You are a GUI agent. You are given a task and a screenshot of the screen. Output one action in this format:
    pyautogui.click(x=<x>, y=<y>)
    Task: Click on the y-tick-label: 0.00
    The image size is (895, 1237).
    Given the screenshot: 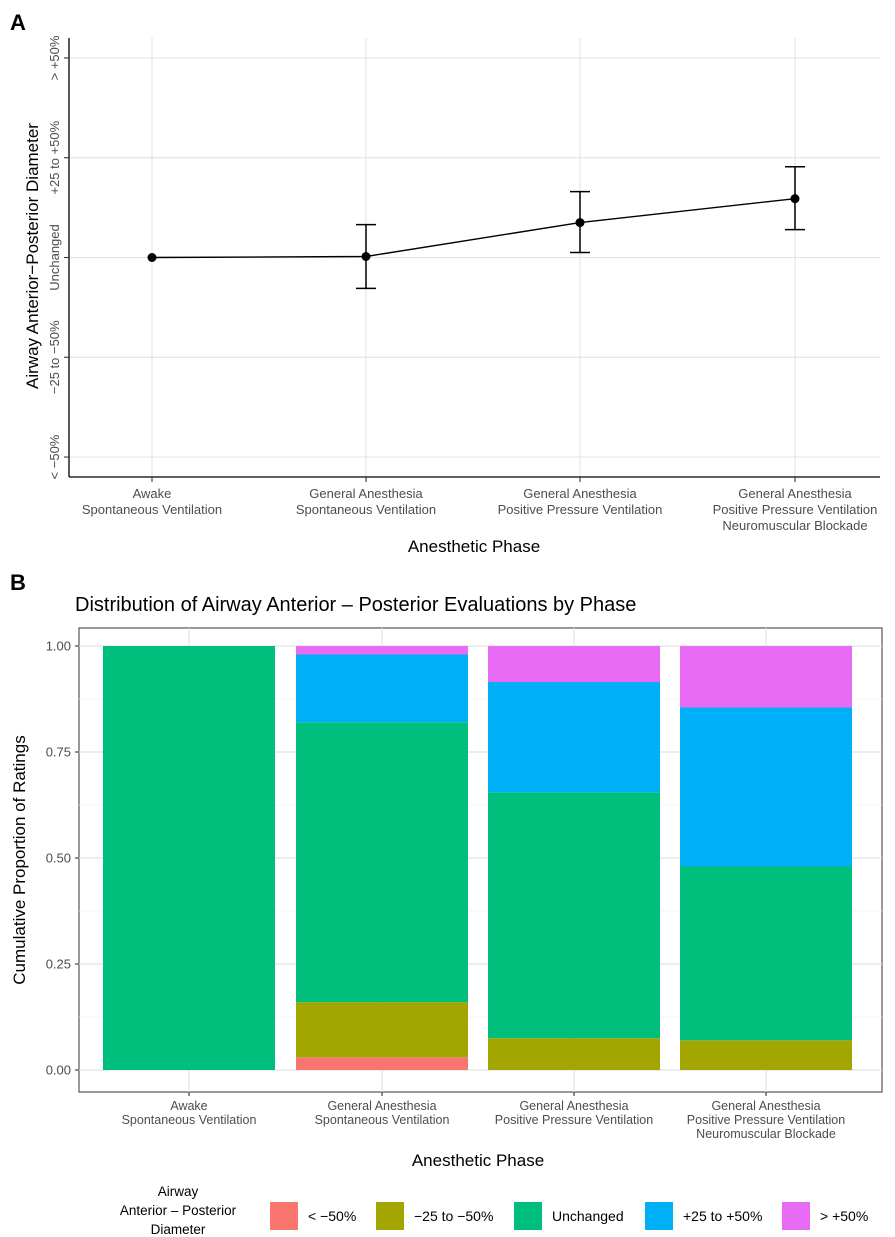 What is the action you would take?
    pyautogui.click(x=58, y=1070)
    